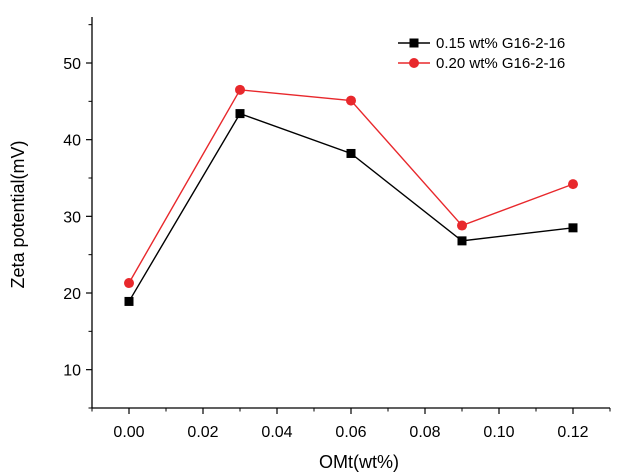 Image resolution: width=622 pixels, height=476 pixels. What do you see at coordinates (276, 432) in the screenshot?
I see `x-tick-label: 0.04` at bounding box center [276, 432].